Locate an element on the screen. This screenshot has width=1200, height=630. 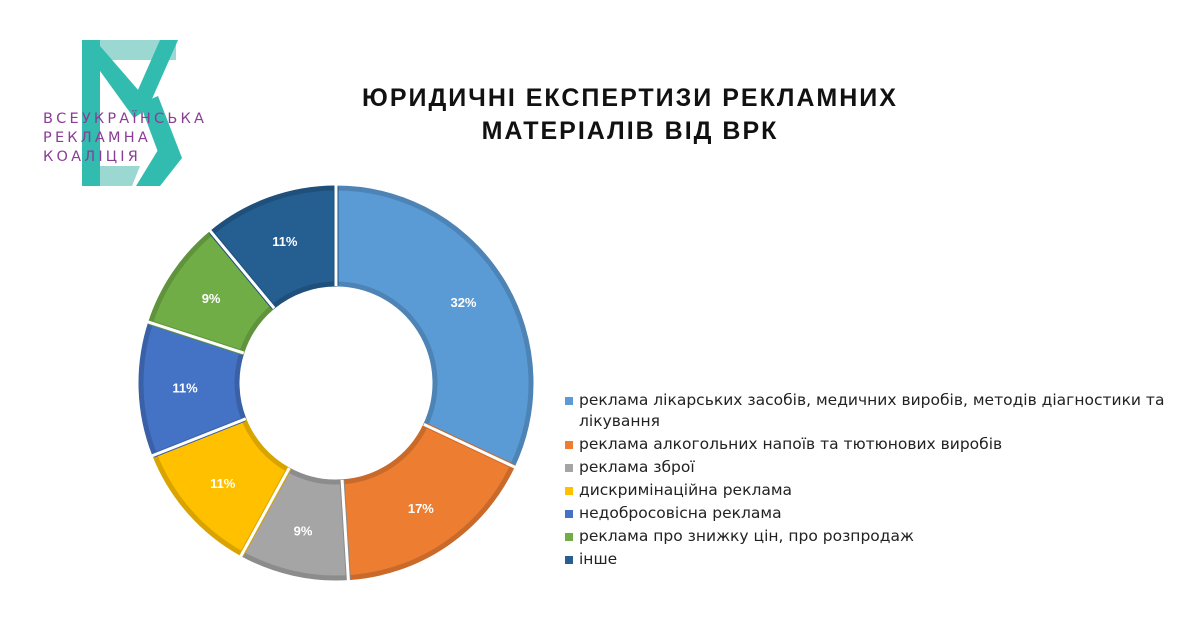
legend-item-6: реклама про знижку цін, про розпродаж is located at coordinates (875, 536).